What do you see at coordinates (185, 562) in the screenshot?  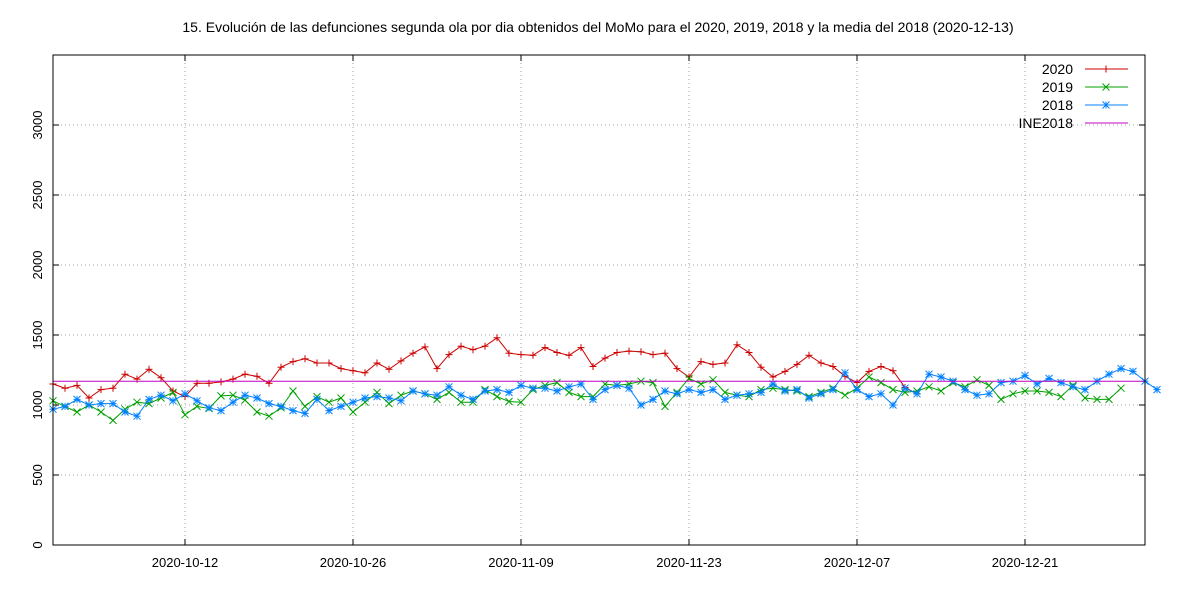 I see `x-tick-label: 2020-10-12` at bounding box center [185, 562].